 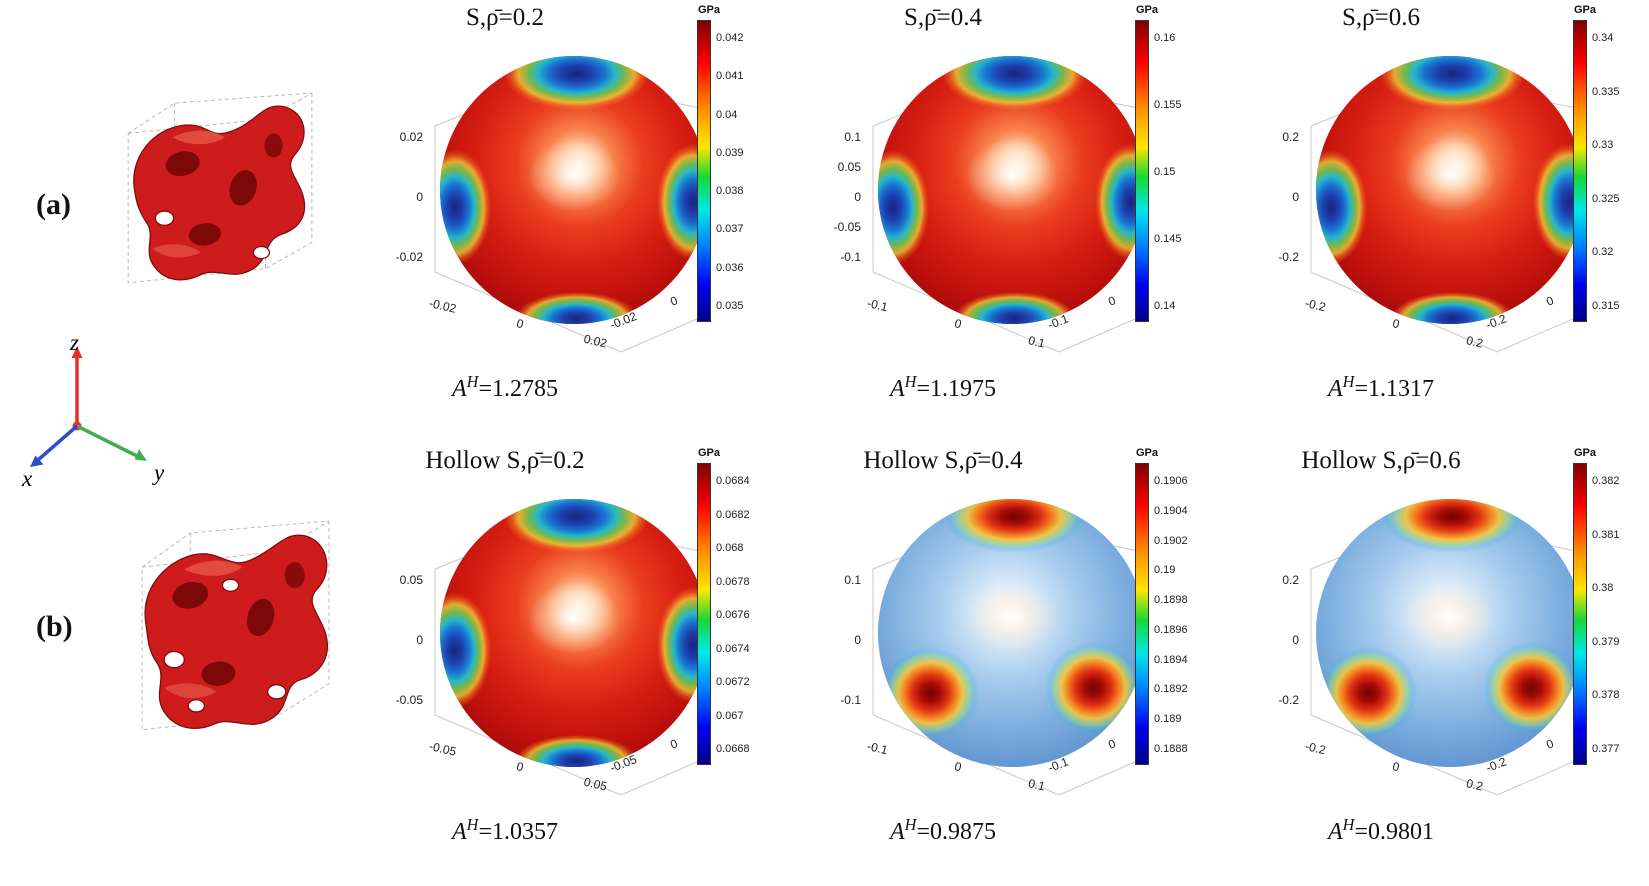 I want to click on y-axis-label: y, so click(x=158, y=472).